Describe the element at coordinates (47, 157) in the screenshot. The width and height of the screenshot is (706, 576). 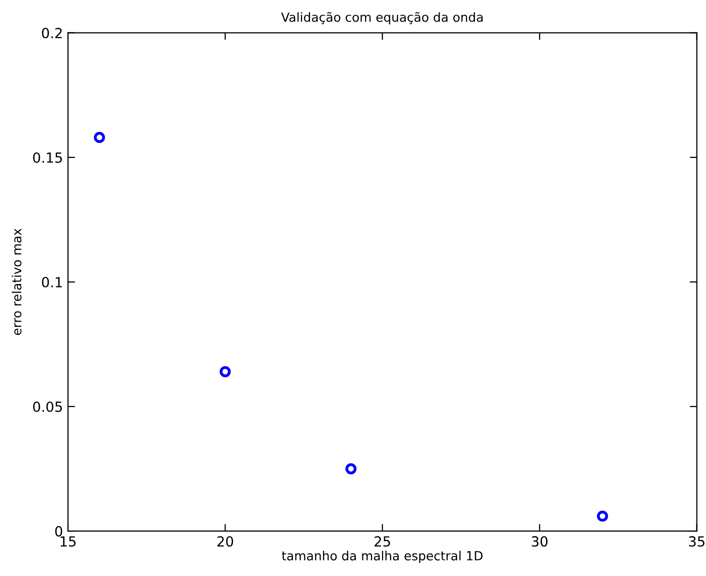
I see `y-tick-label: 0.15` at that location.